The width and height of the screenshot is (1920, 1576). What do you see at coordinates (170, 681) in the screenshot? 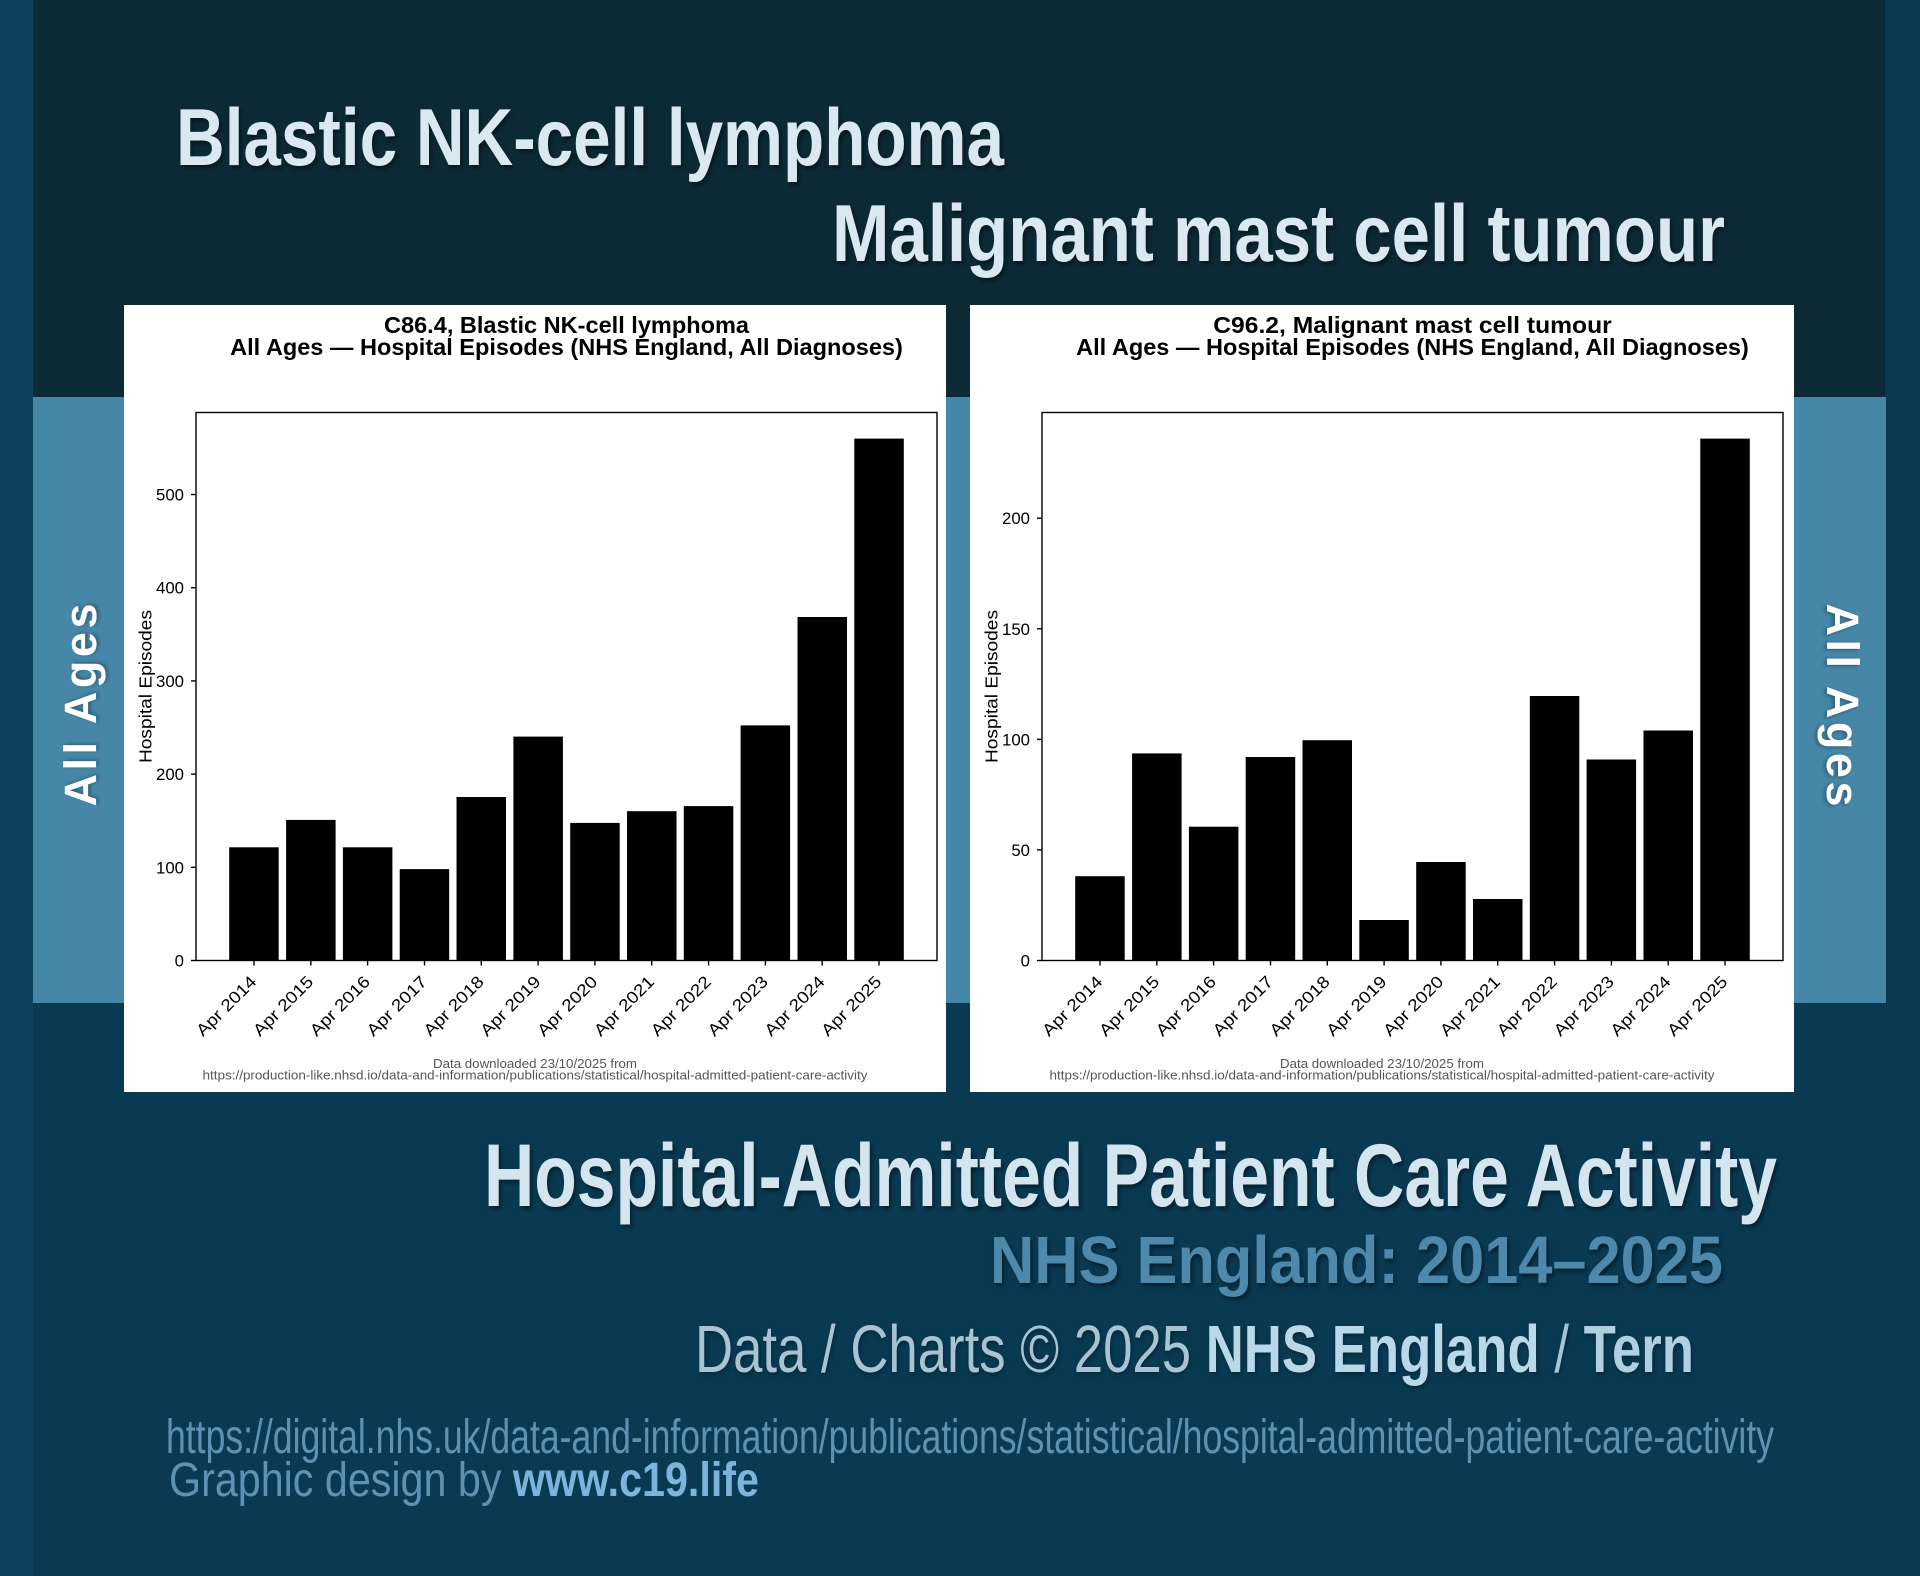
I see `svg-text: 300` at bounding box center [170, 681].